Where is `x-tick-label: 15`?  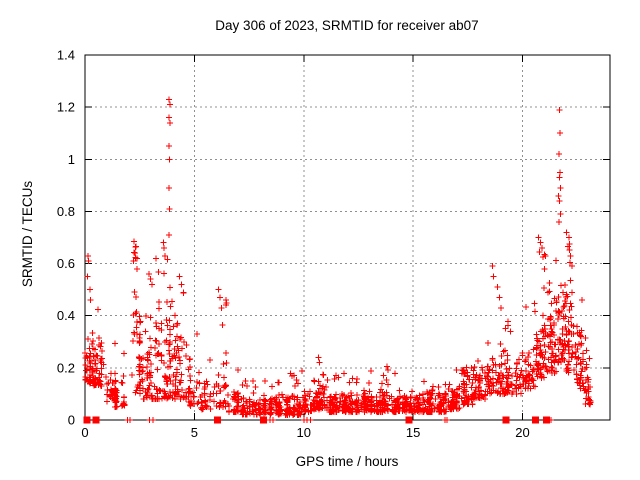
x-tick-label: 15 is located at coordinates (413, 432).